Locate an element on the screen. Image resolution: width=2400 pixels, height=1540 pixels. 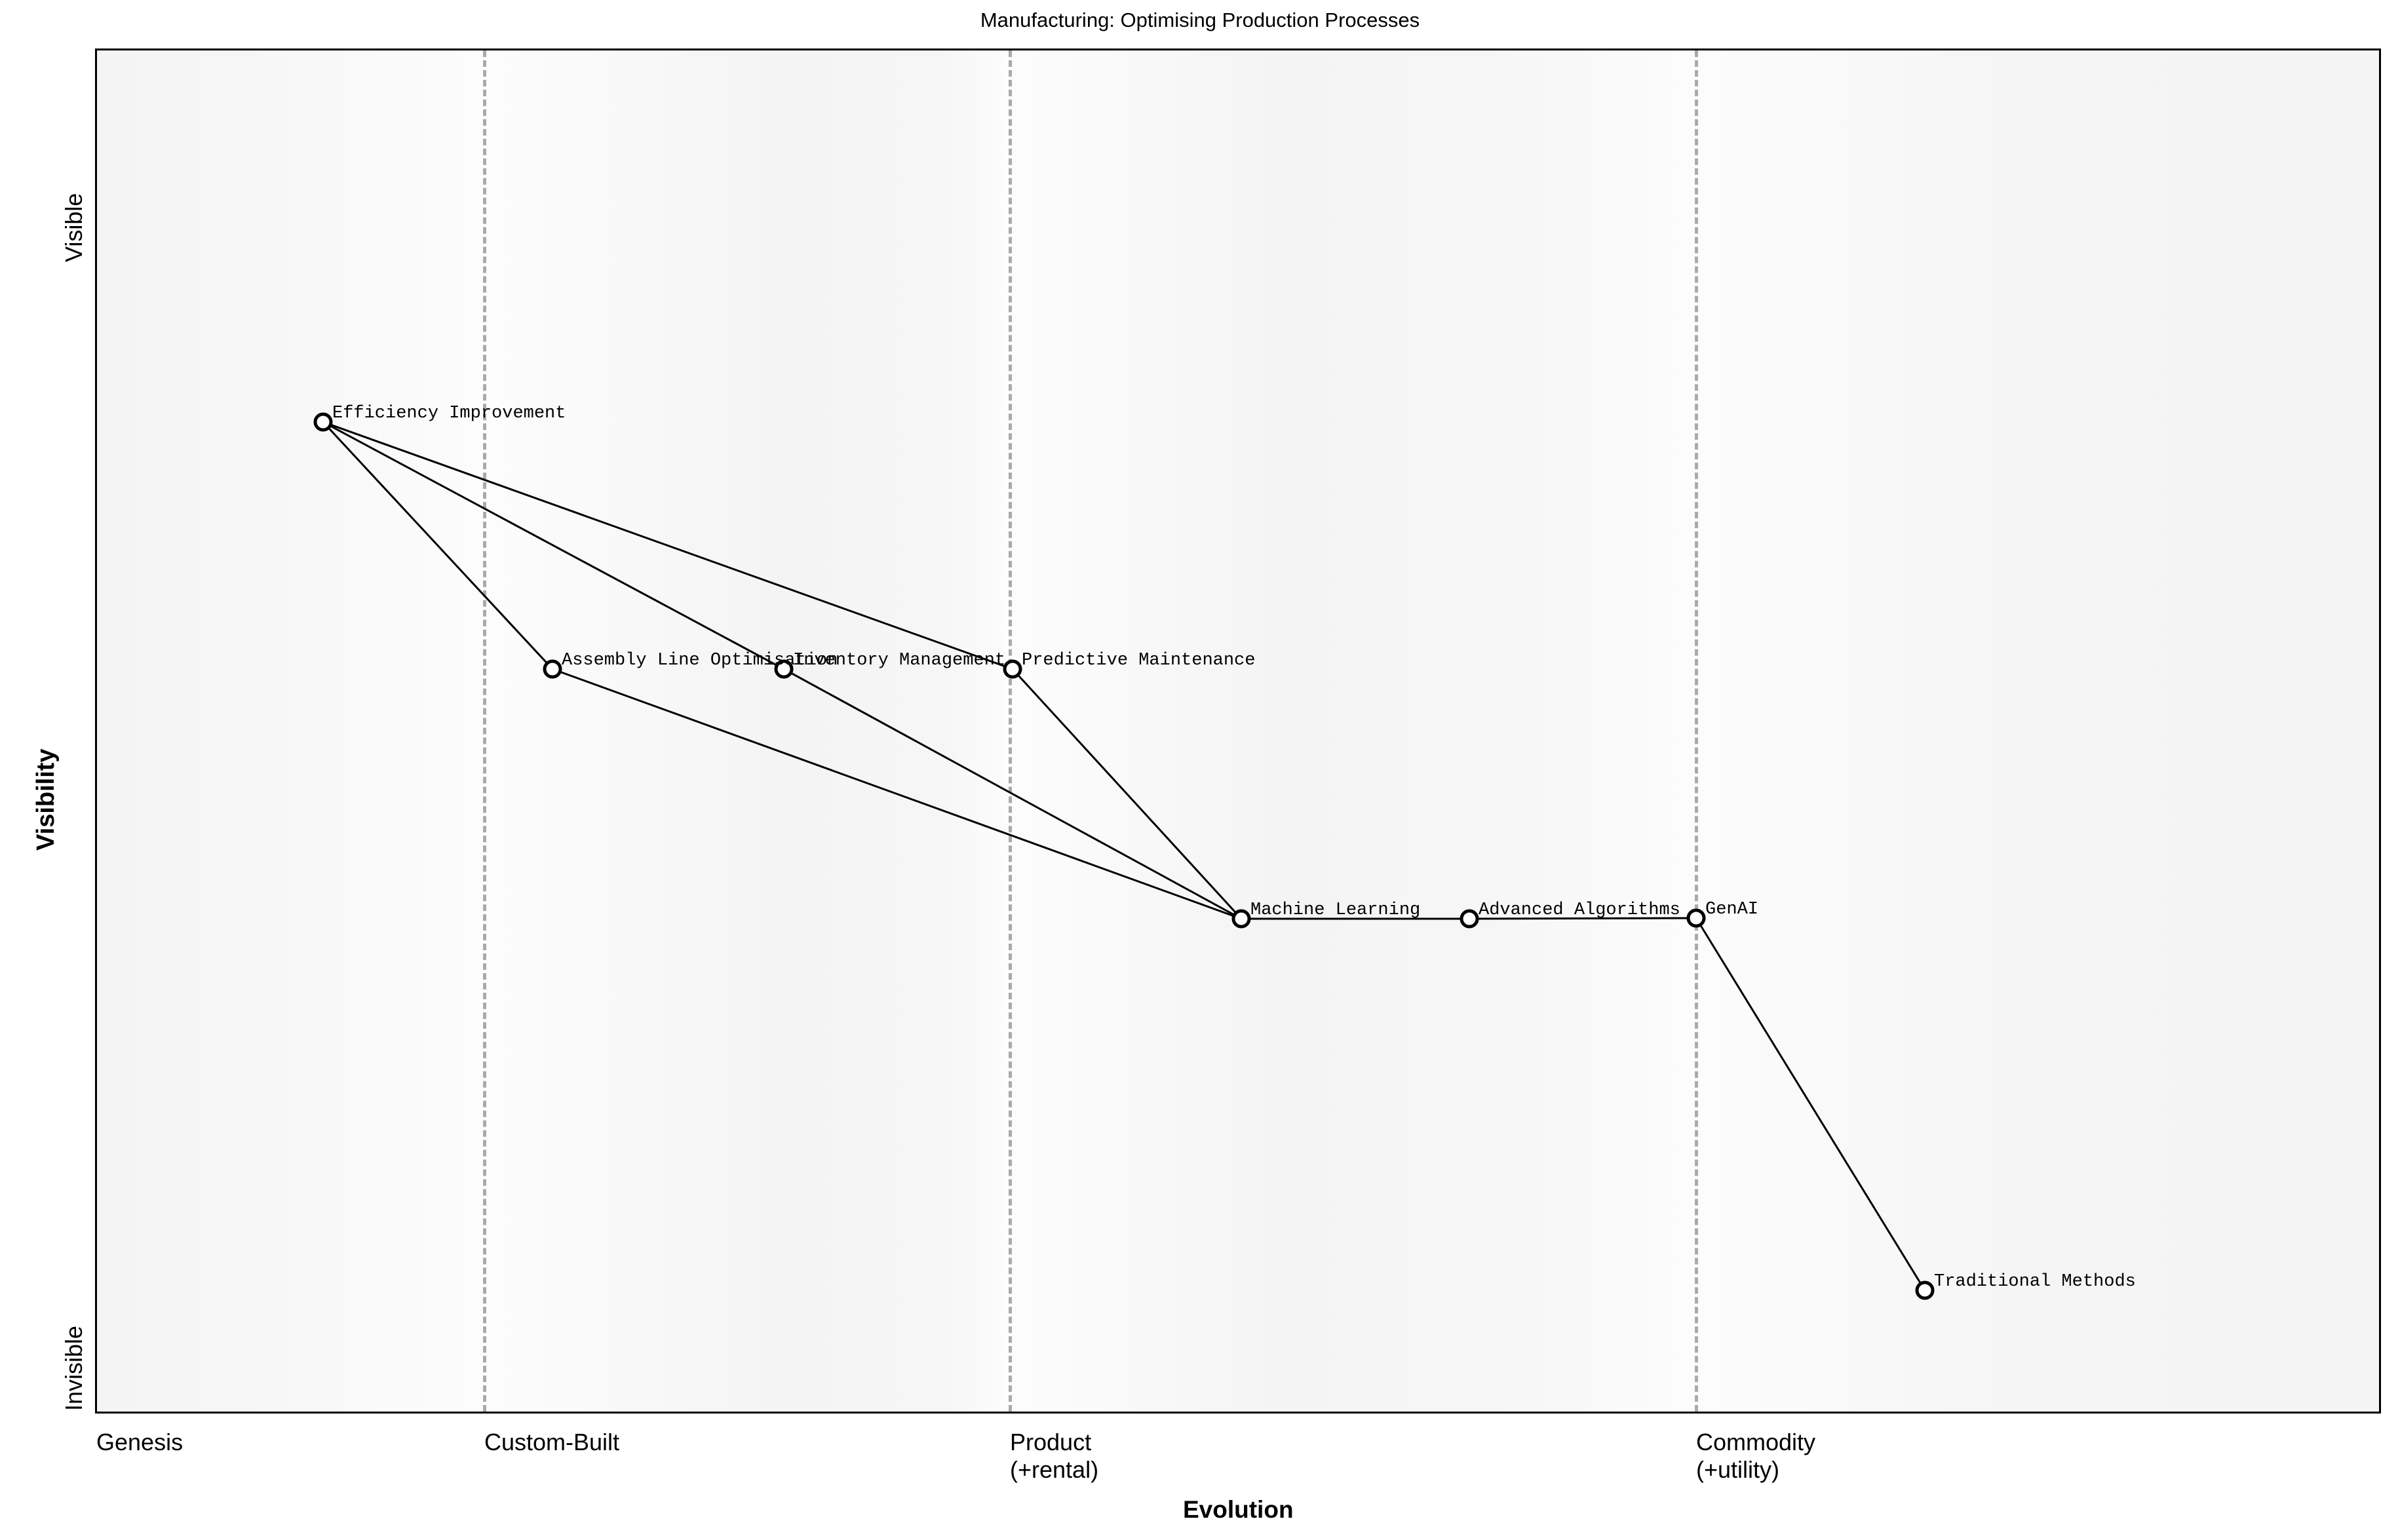
gridline-product is located at coordinates (1010, 731).